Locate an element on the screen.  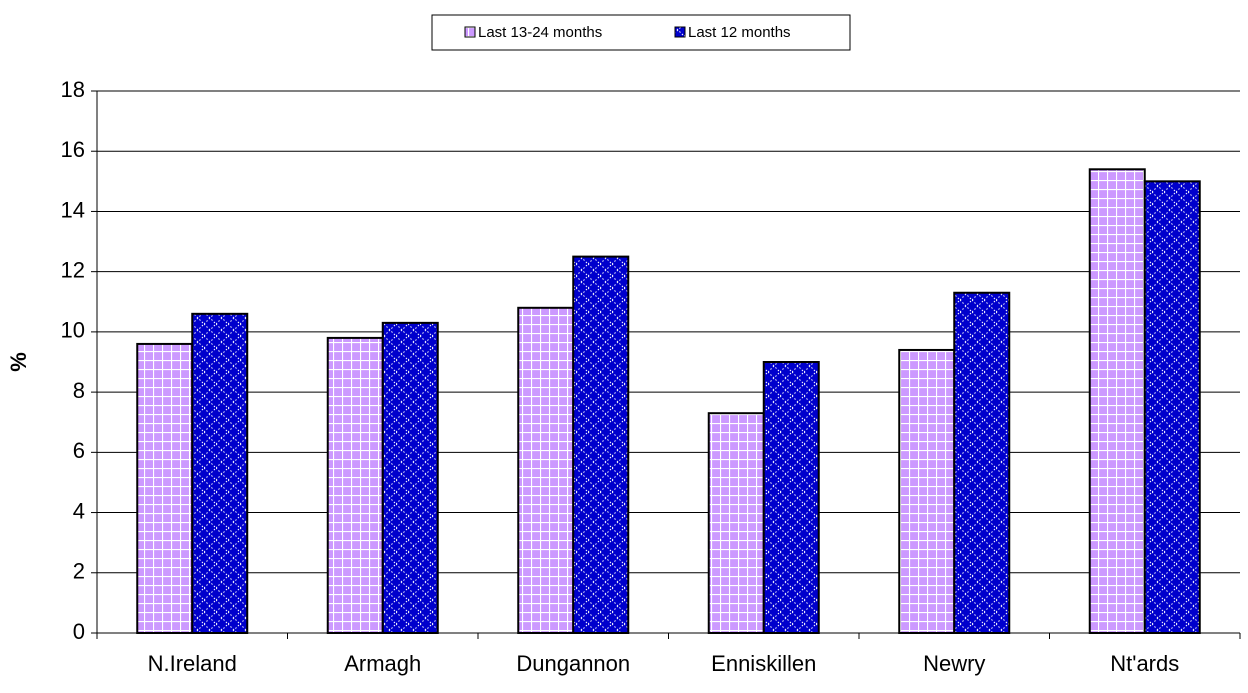
y-tick-label: 0 is located at coordinates (79, 631).